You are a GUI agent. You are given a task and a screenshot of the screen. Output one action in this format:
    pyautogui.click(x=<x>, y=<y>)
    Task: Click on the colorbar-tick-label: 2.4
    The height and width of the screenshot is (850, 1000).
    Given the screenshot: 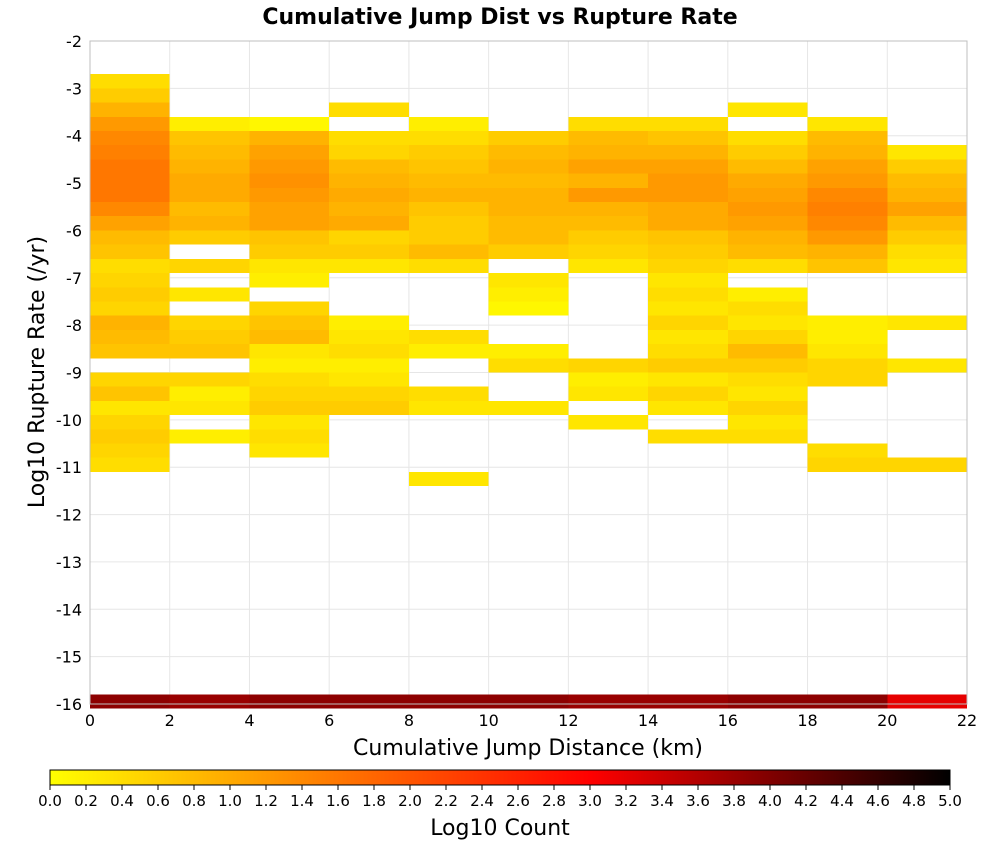 What is the action you would take?
    pyautogui.click(x=482, y=801)
    